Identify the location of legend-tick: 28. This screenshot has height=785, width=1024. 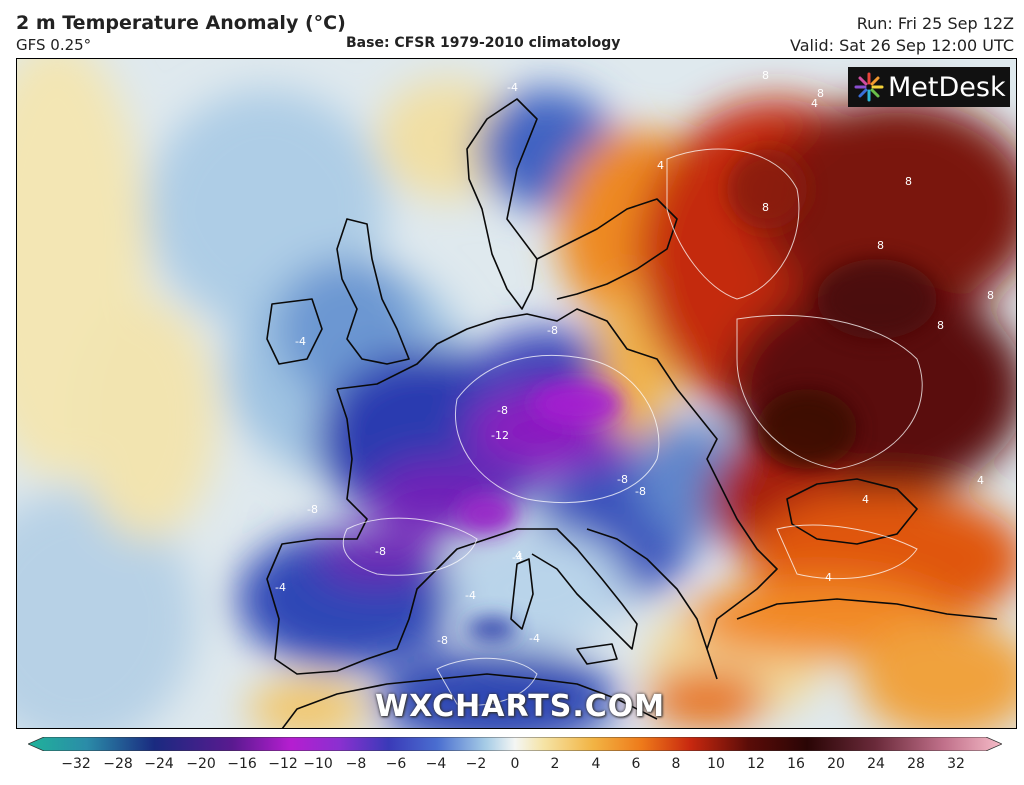
(916, 764).